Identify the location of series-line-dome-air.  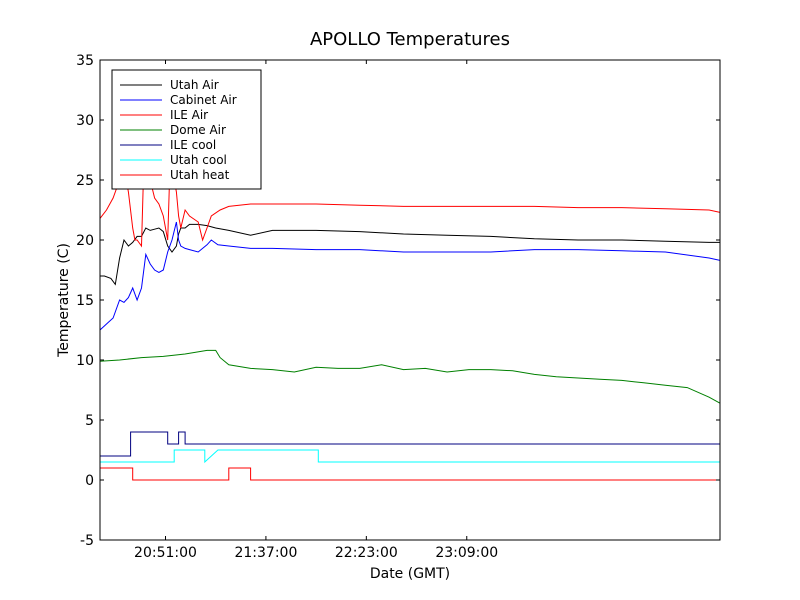
(410, 376).